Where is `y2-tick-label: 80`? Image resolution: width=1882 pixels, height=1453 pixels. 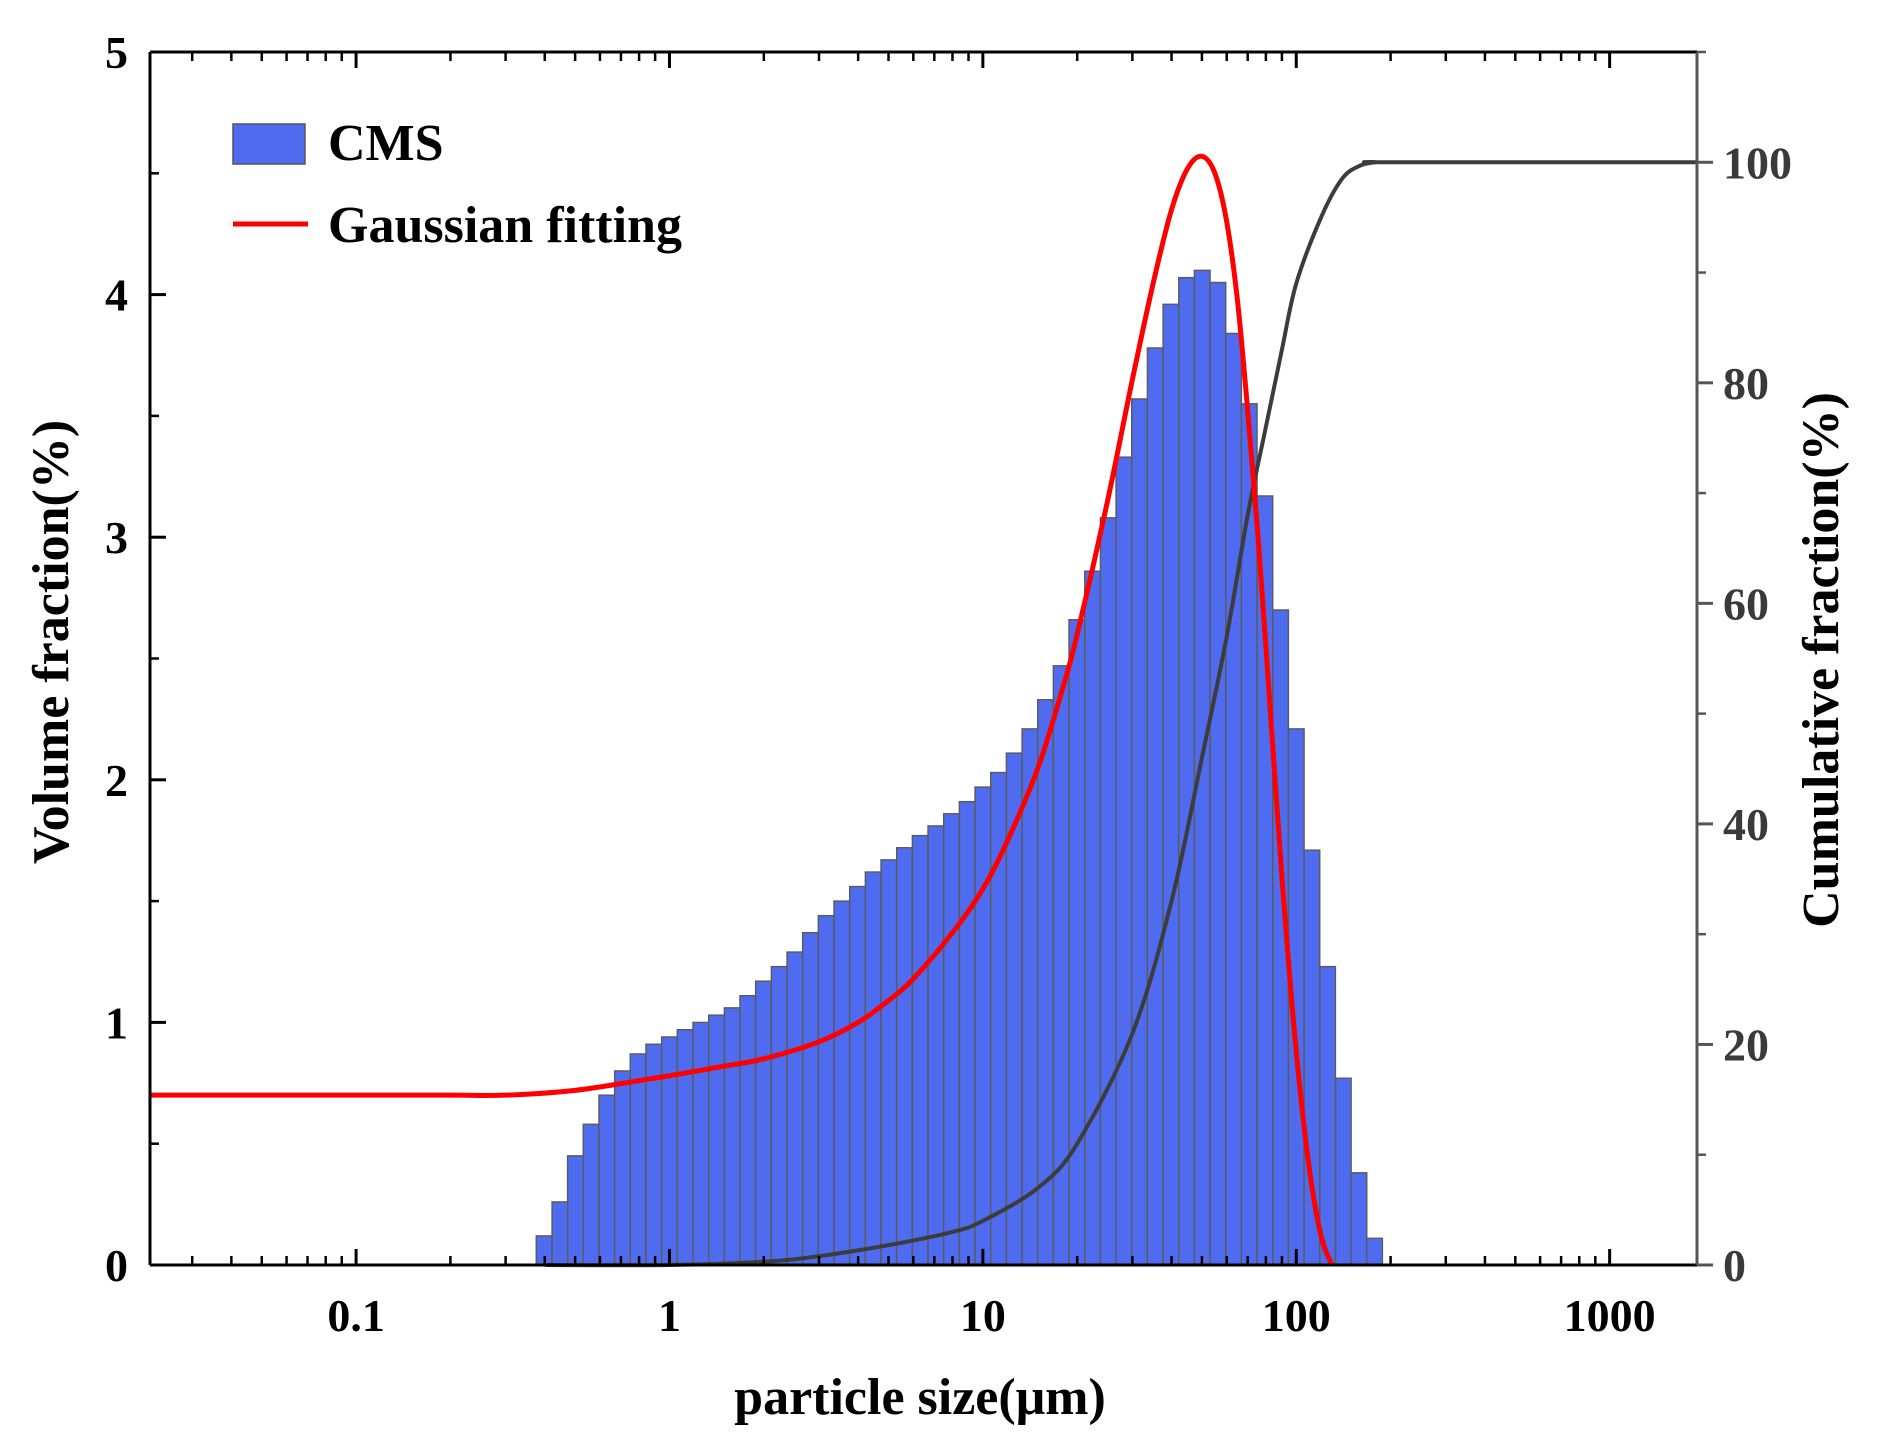
y2-tick-label: 80 is located at coordinates (1746, 383).